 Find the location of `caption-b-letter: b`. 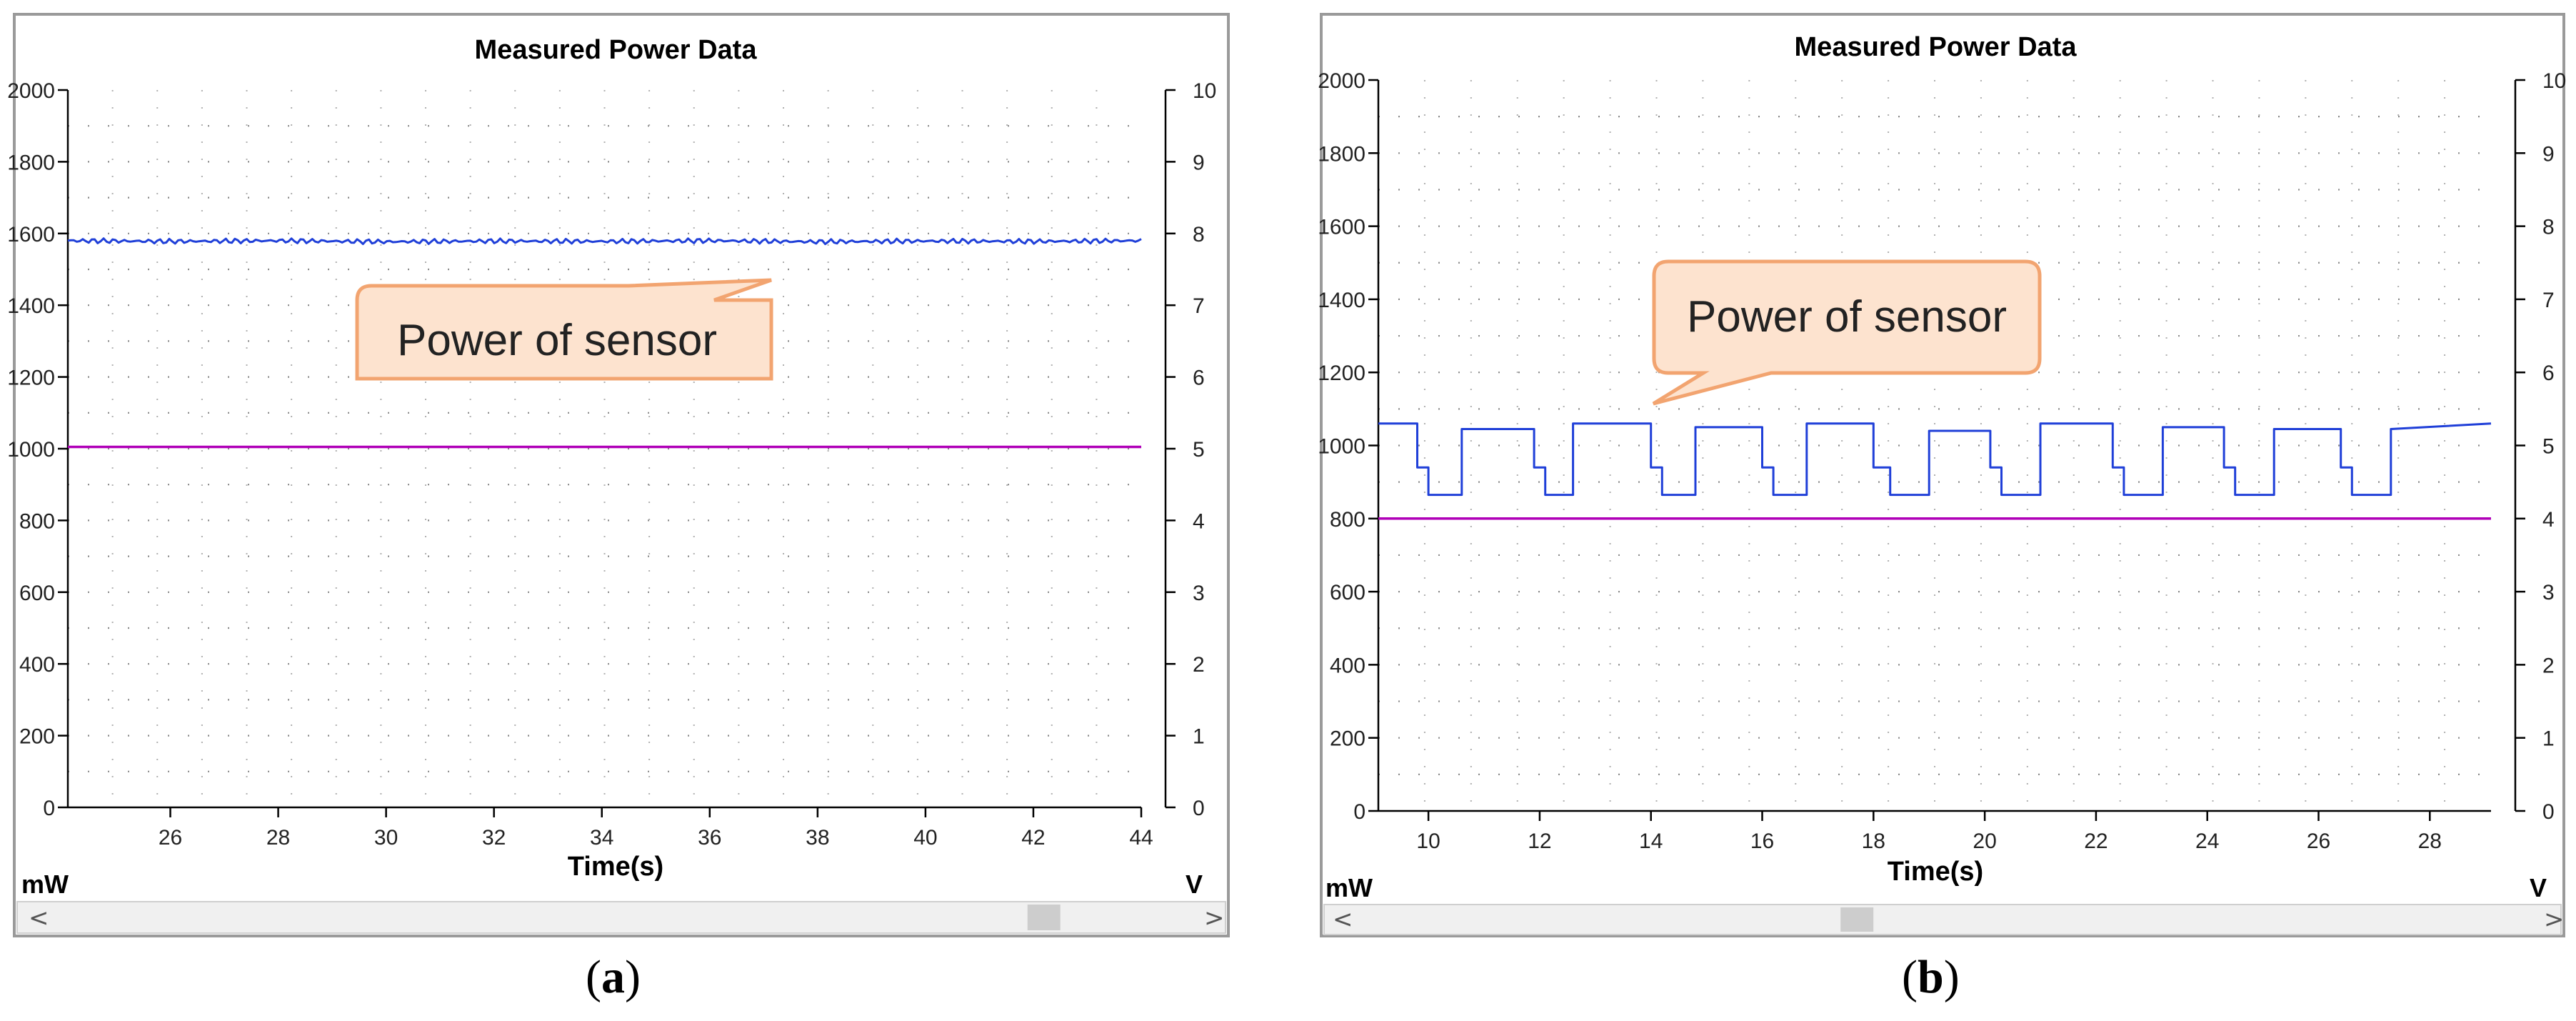

caption-b-letter: b is located at coordinates (1930, 977).